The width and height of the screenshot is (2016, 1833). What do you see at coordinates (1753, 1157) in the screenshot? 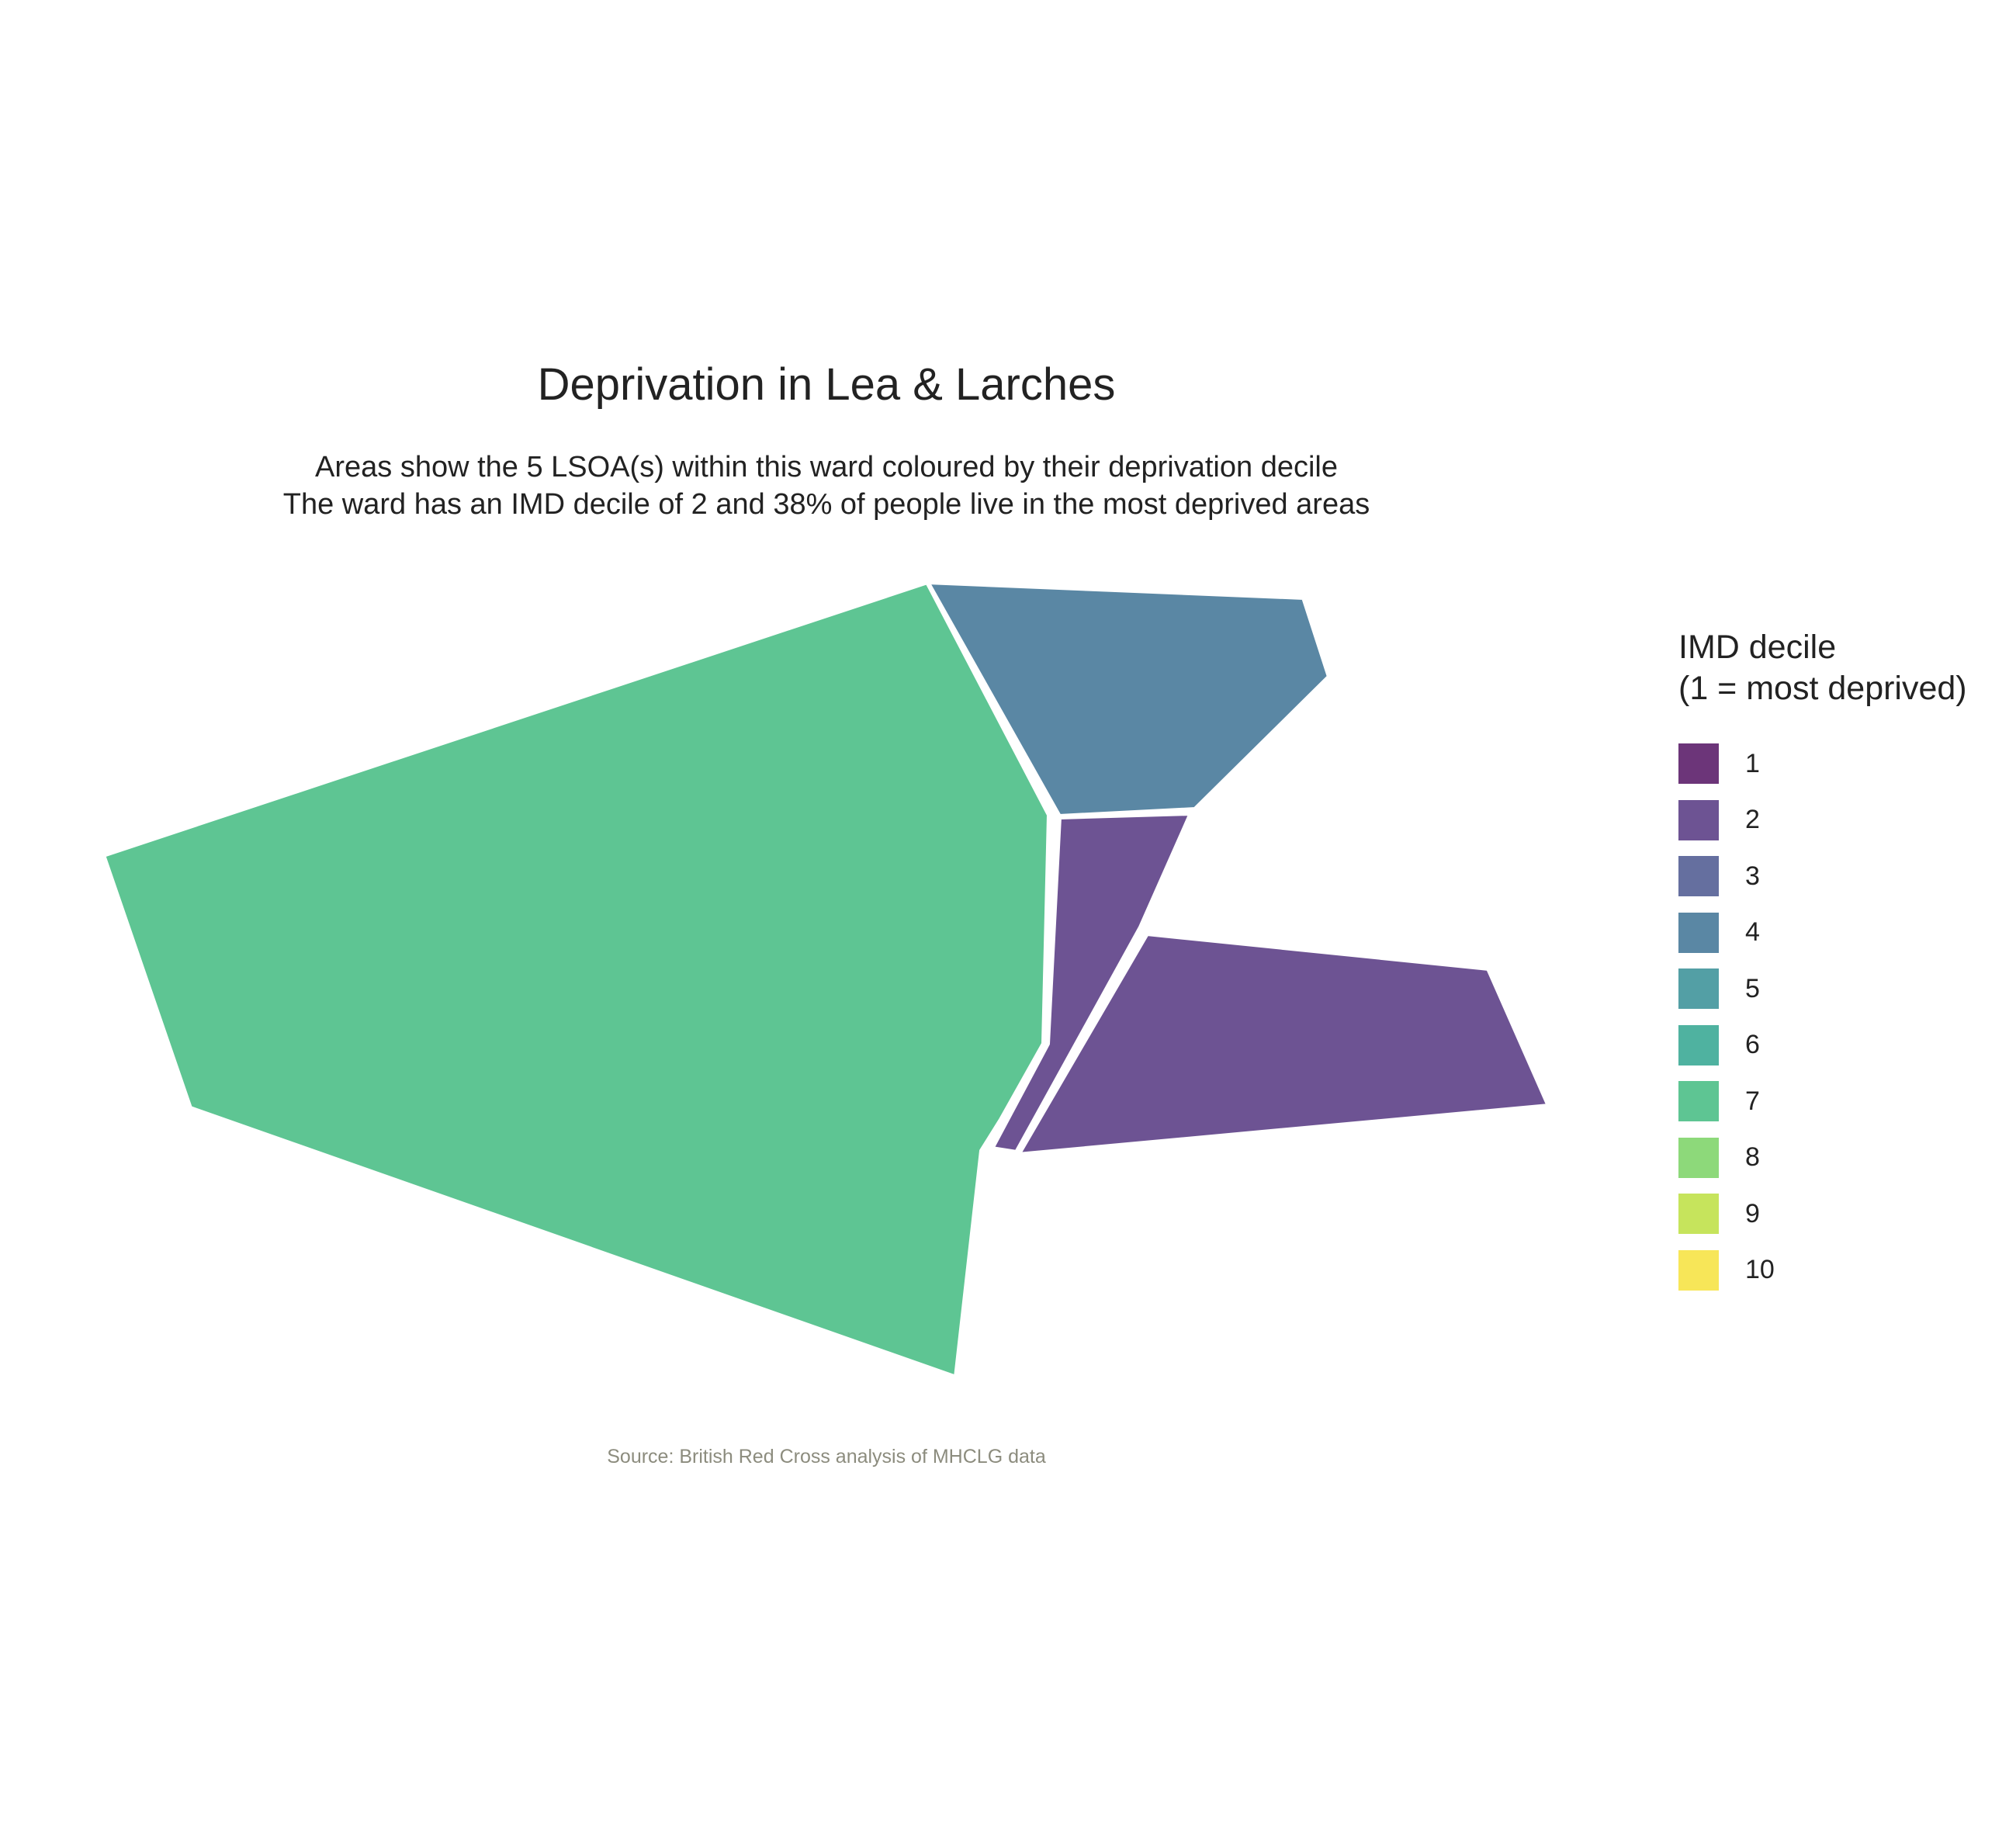
I see `legend-label: 8` at bounding box center [1753, 1157].